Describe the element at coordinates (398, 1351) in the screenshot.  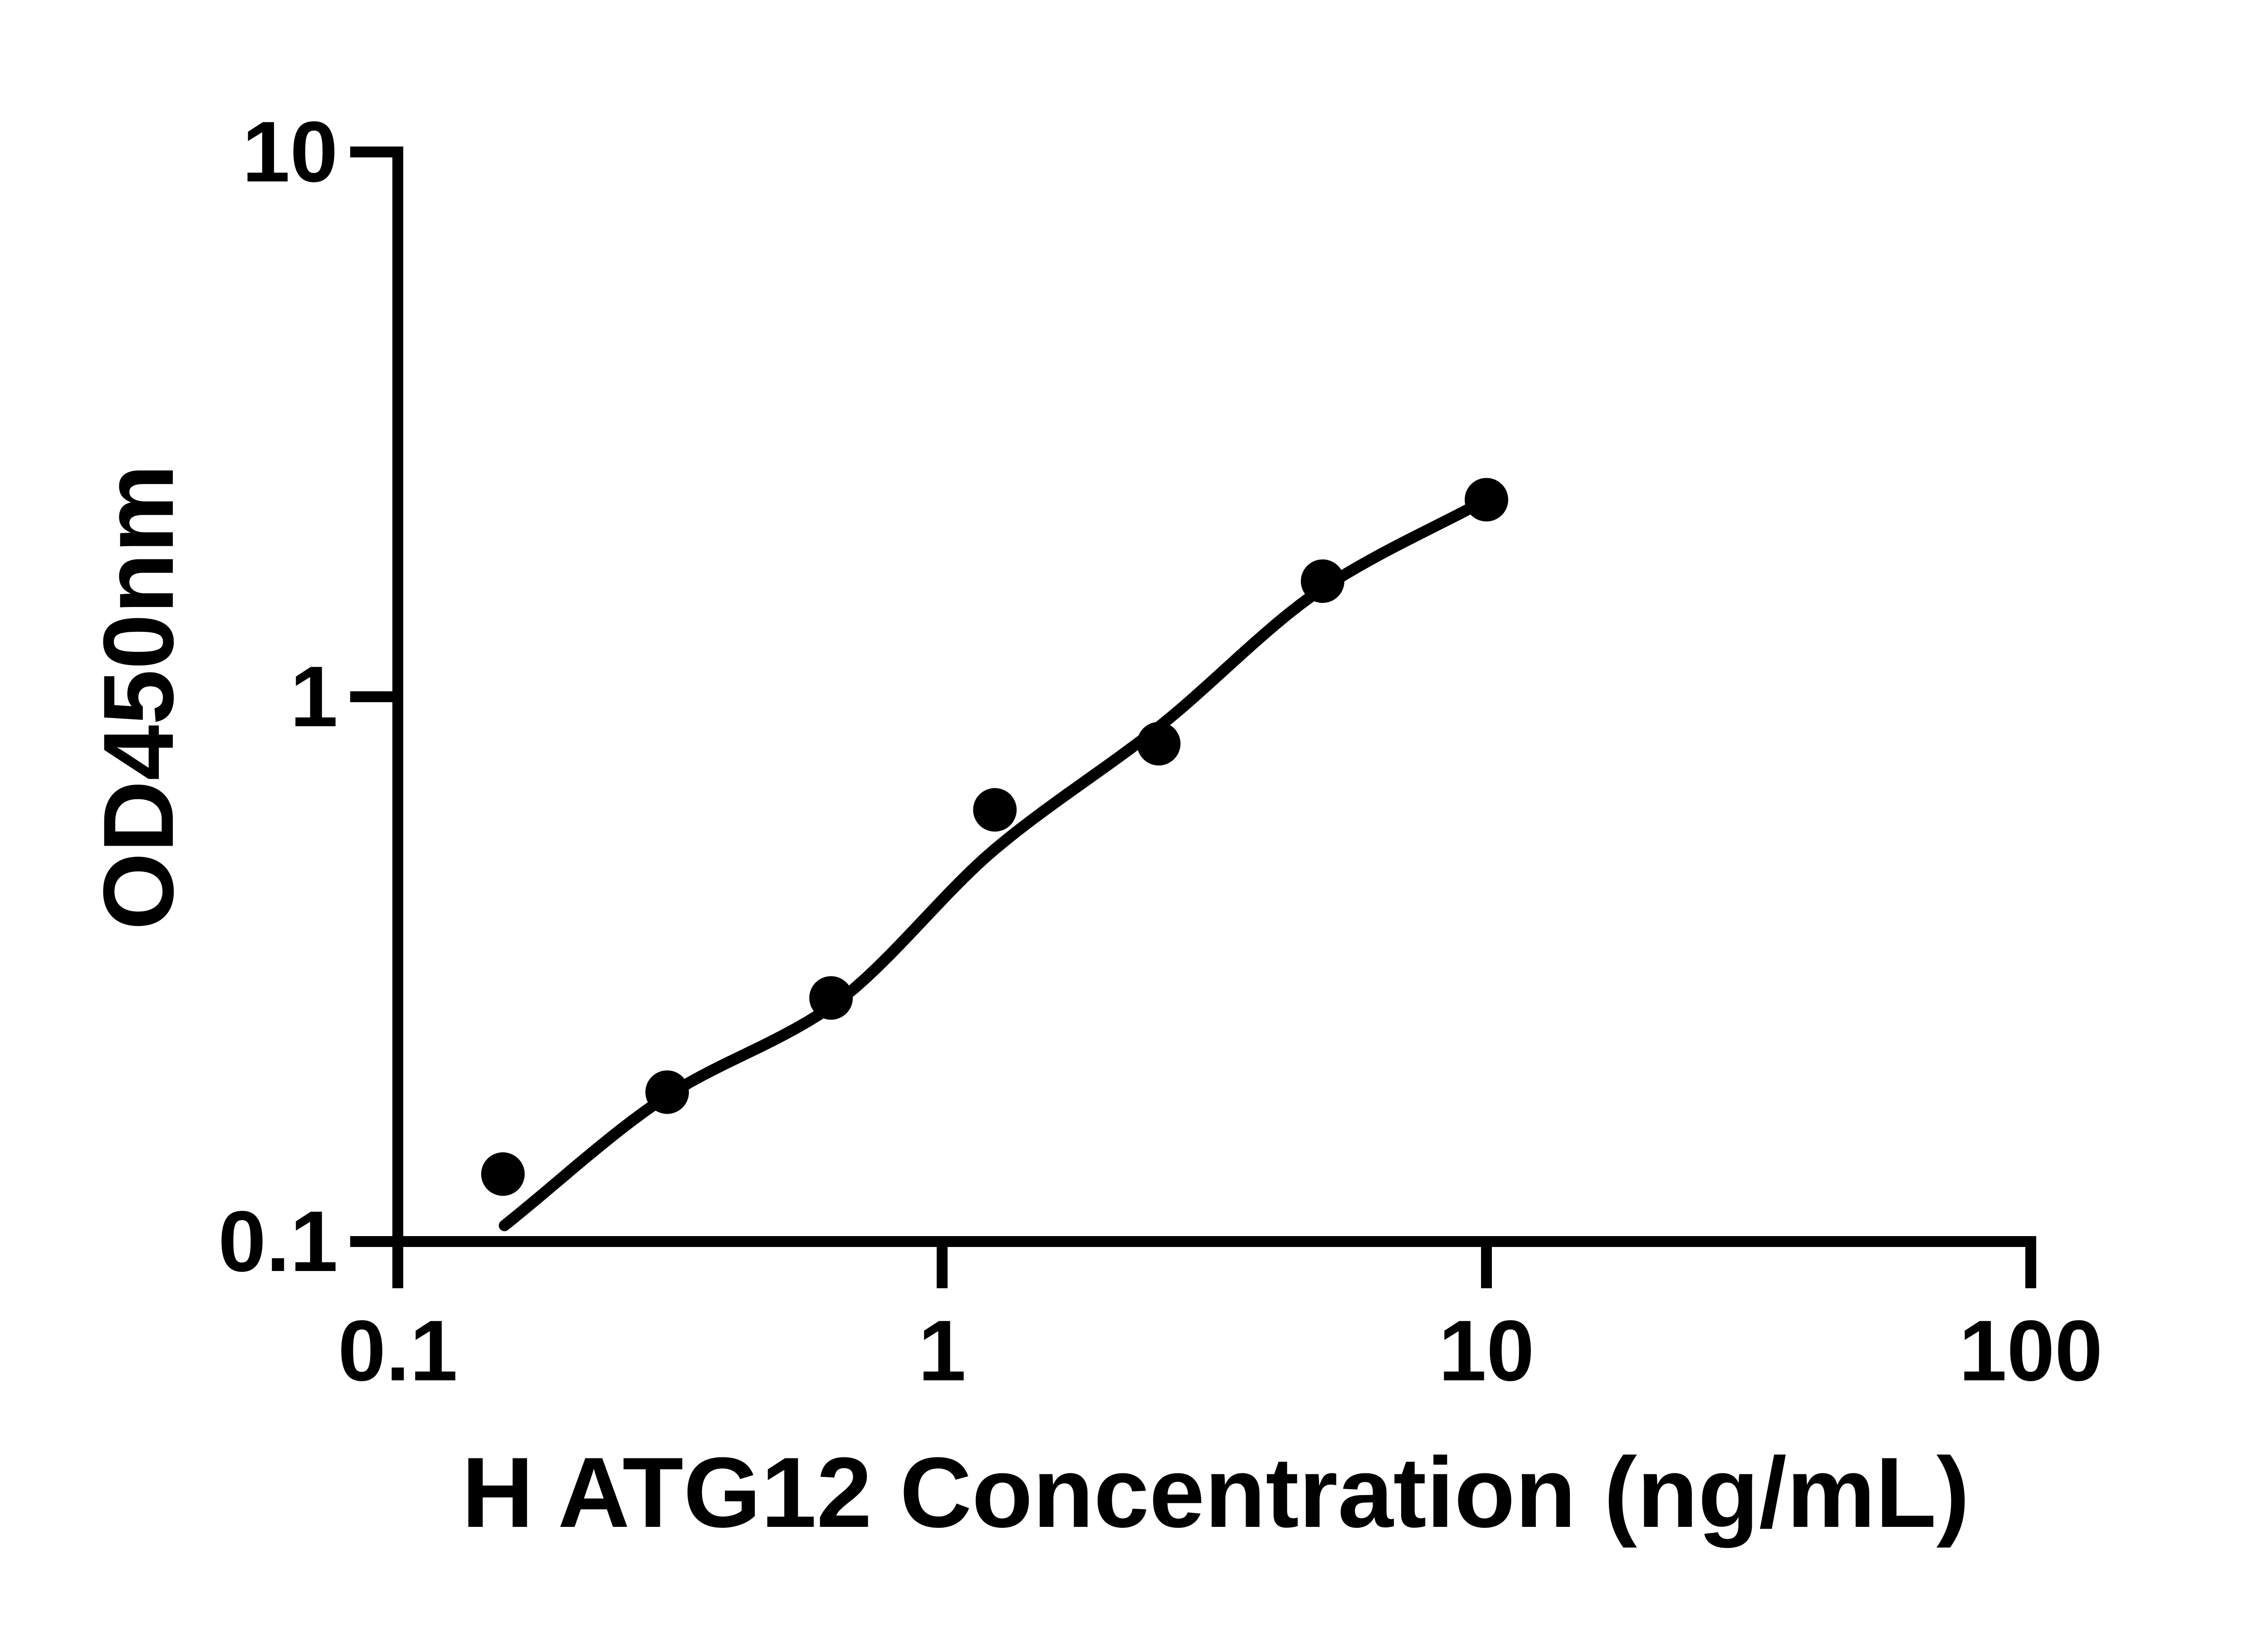
I see `x-tick-label: 0.1` at that location.